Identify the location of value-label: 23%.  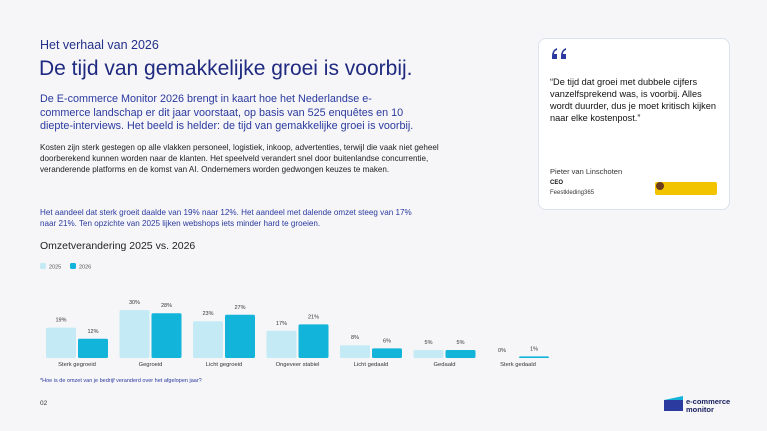
(207, 314).